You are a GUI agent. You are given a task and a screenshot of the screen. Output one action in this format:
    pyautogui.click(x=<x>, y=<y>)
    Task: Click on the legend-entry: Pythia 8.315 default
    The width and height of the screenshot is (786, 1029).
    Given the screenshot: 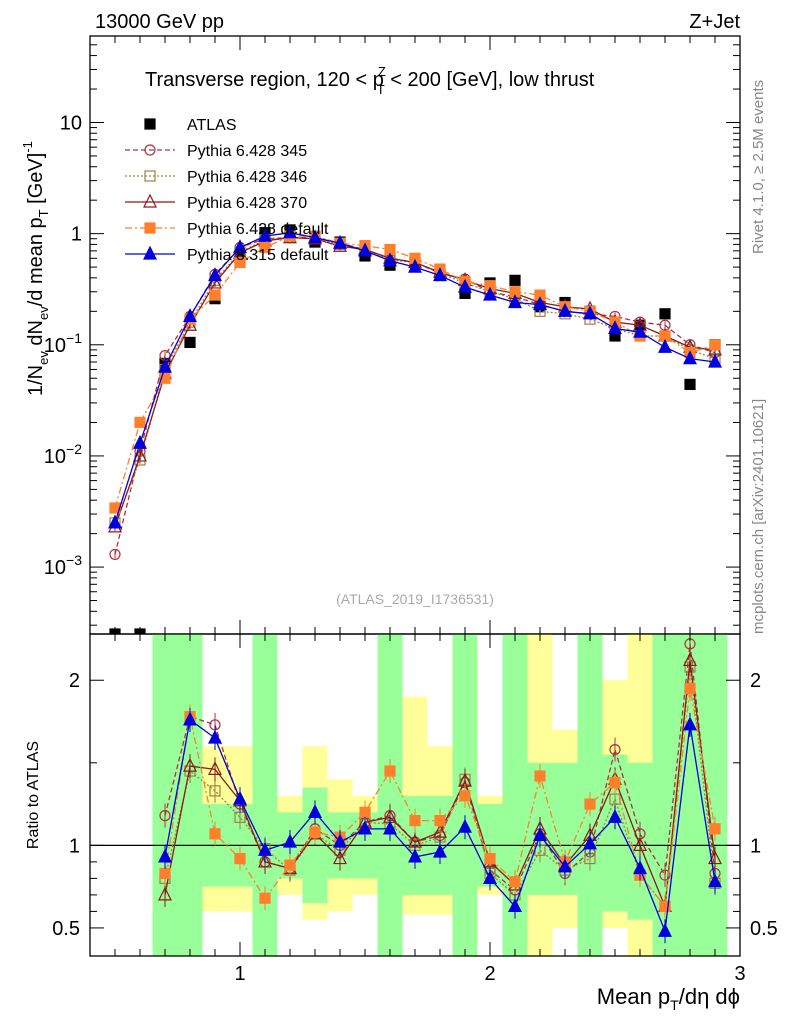 What is the action you would take?
    pyautogui.click(x=258, y=255)
    